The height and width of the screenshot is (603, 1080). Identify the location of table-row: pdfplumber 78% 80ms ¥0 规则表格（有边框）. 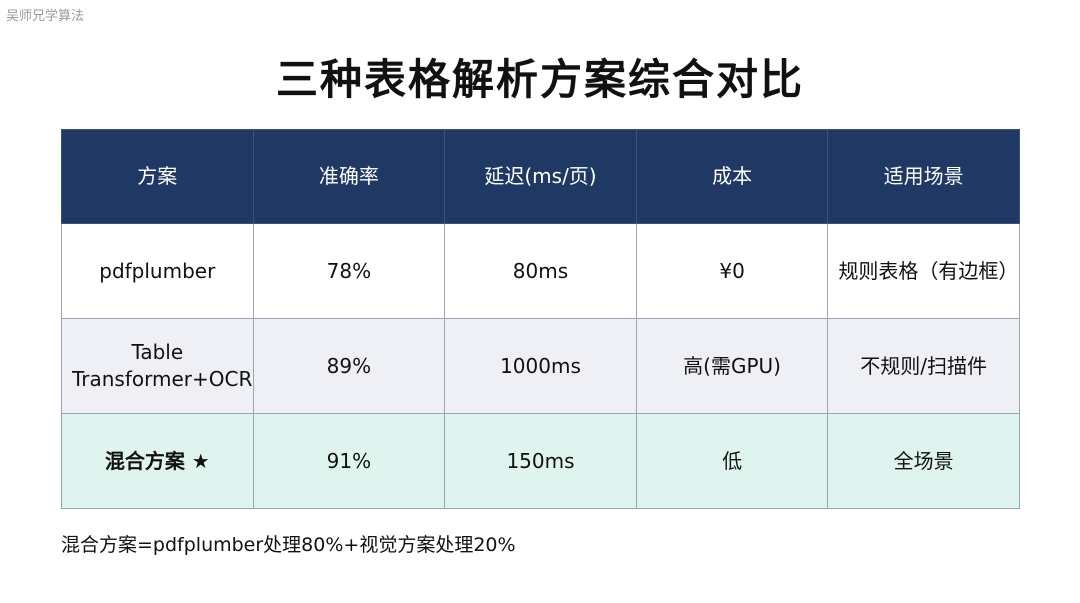
(540, 271).